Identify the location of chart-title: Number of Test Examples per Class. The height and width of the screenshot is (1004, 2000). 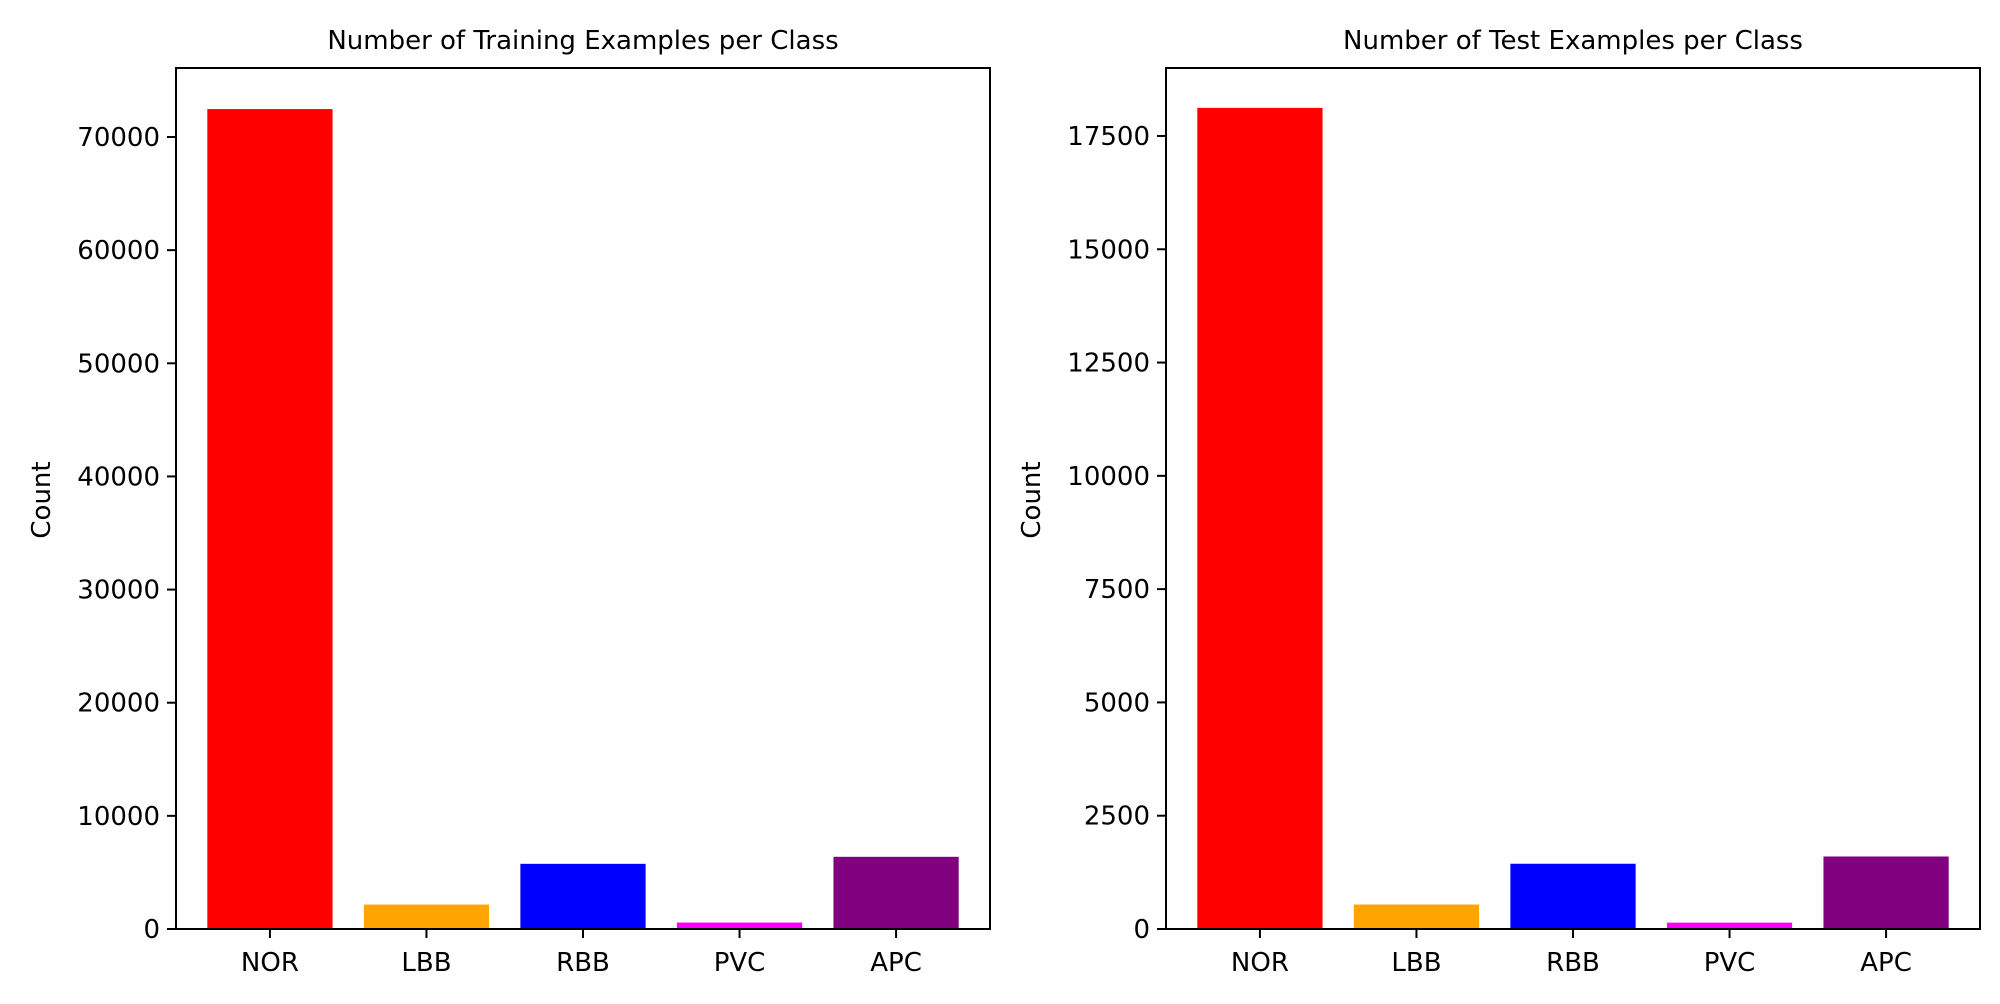
(1573, 41).